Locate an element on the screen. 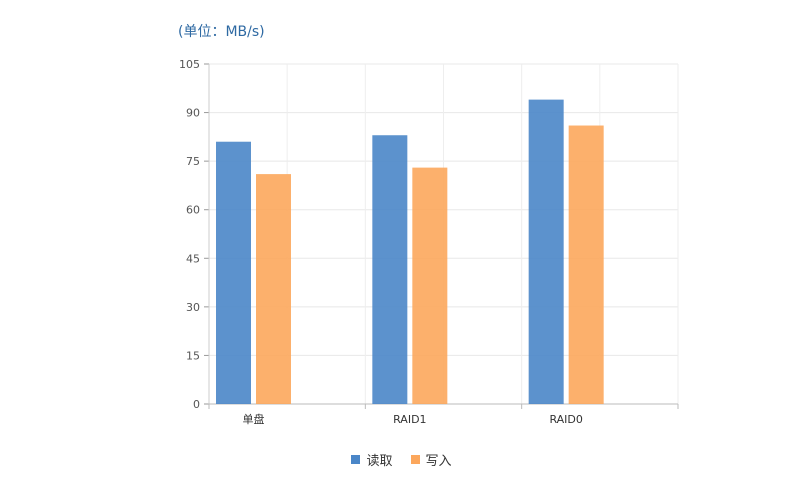  y-tick-label: 45 is located at coordinates (193, 258).